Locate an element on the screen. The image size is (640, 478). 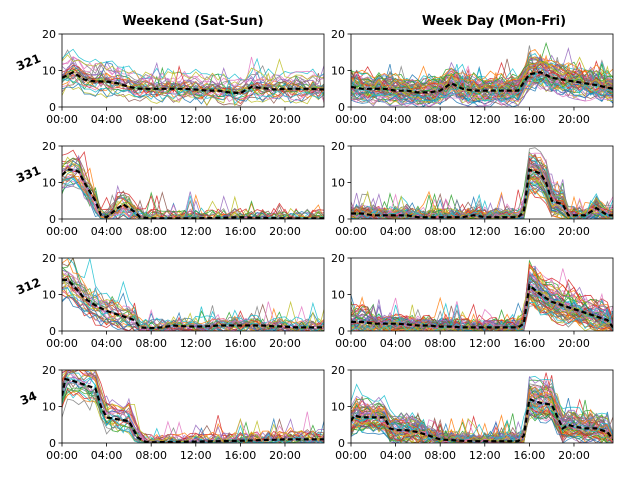
panel-34-weekday: 0 10 20 00:00 04:00 08:00 12:00 16:00 20:00 is located at coordinates (472, 413).